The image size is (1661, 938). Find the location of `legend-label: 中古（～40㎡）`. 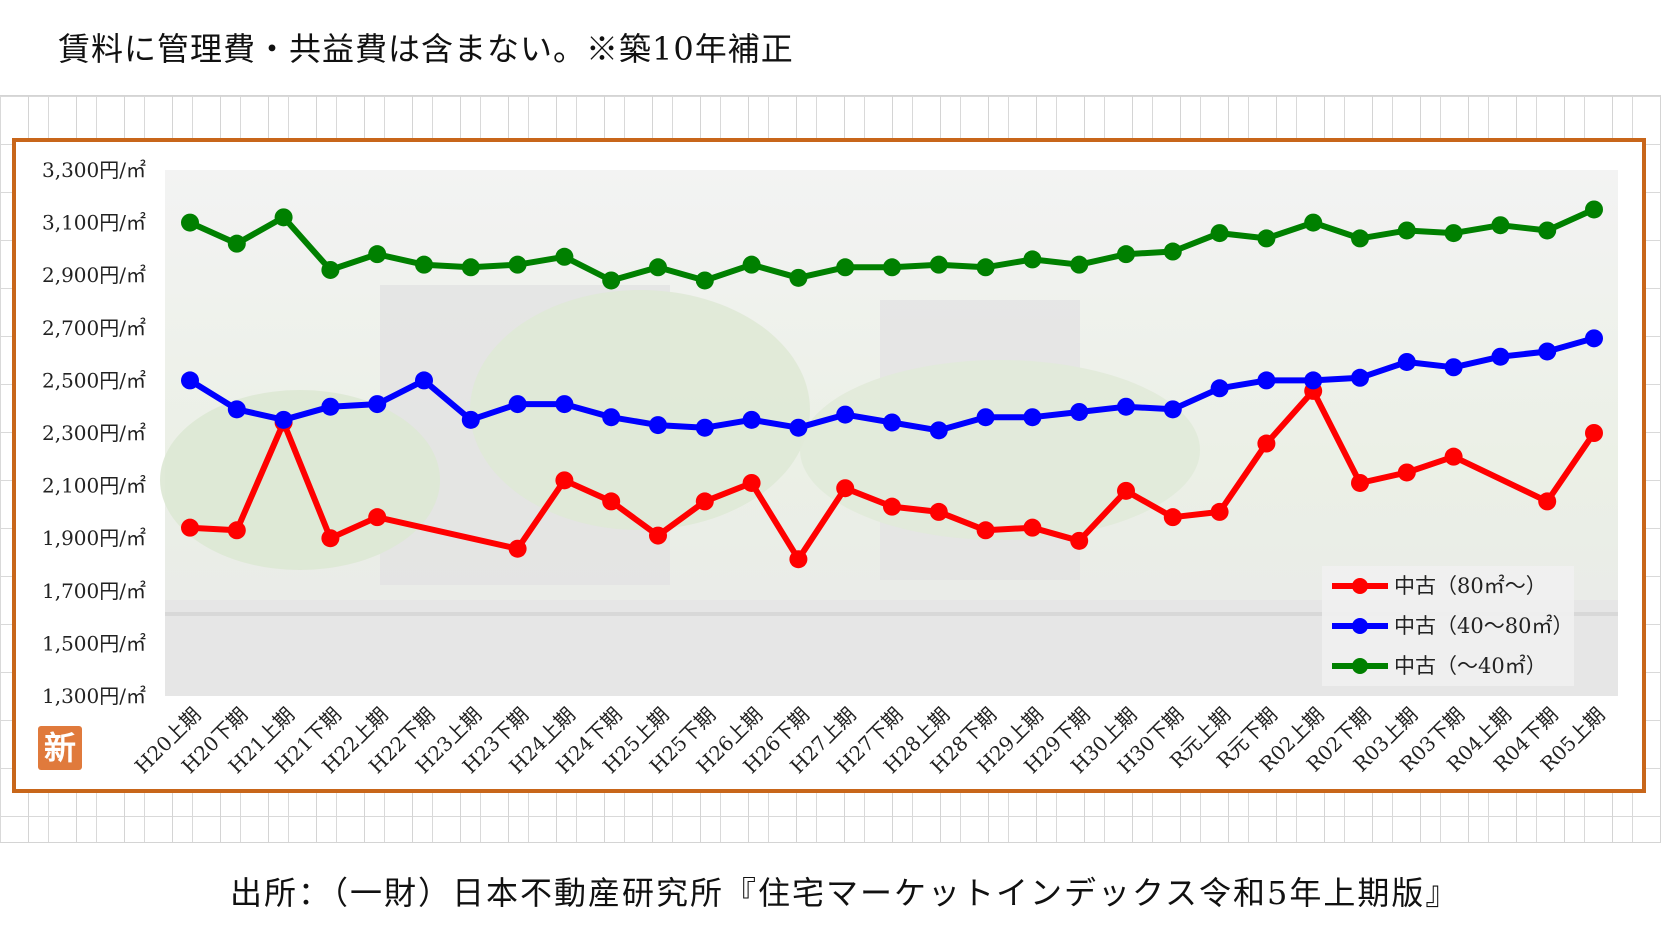

legend-label: 中古（～40㎡） is located at coordinates (1470, 666).